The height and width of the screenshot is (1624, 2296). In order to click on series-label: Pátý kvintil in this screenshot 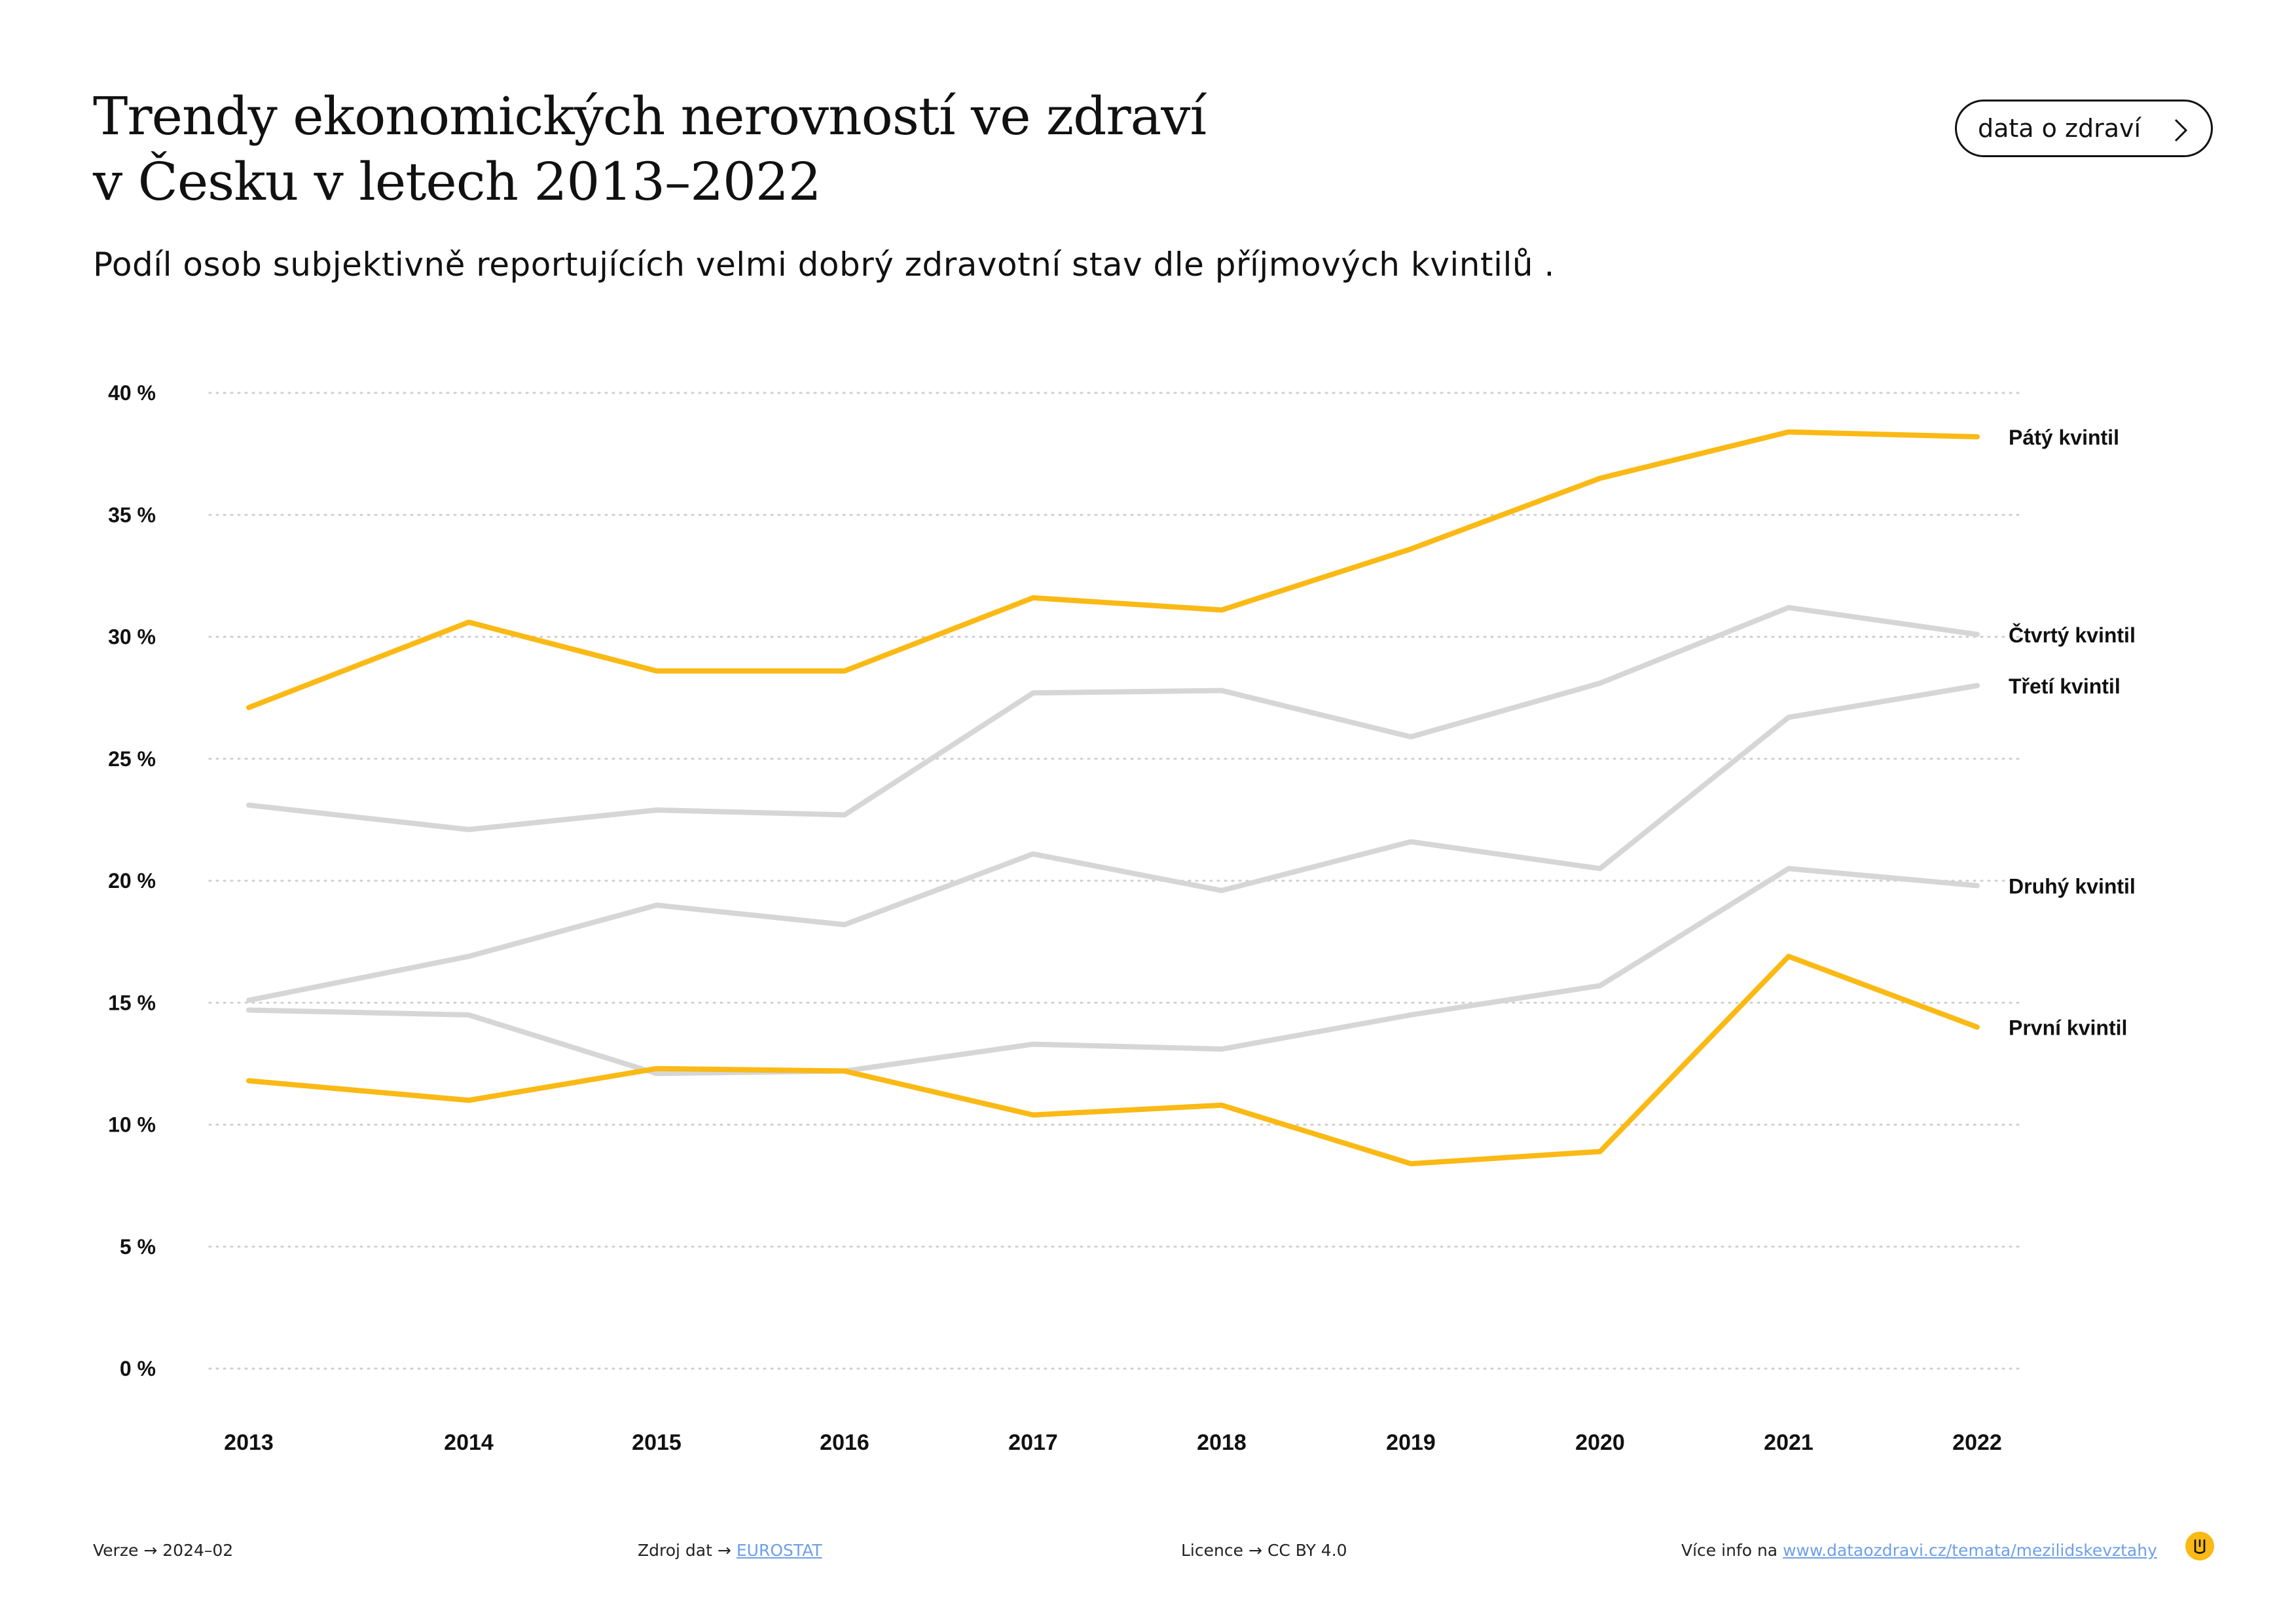, I will do `click(2064, 437)`.